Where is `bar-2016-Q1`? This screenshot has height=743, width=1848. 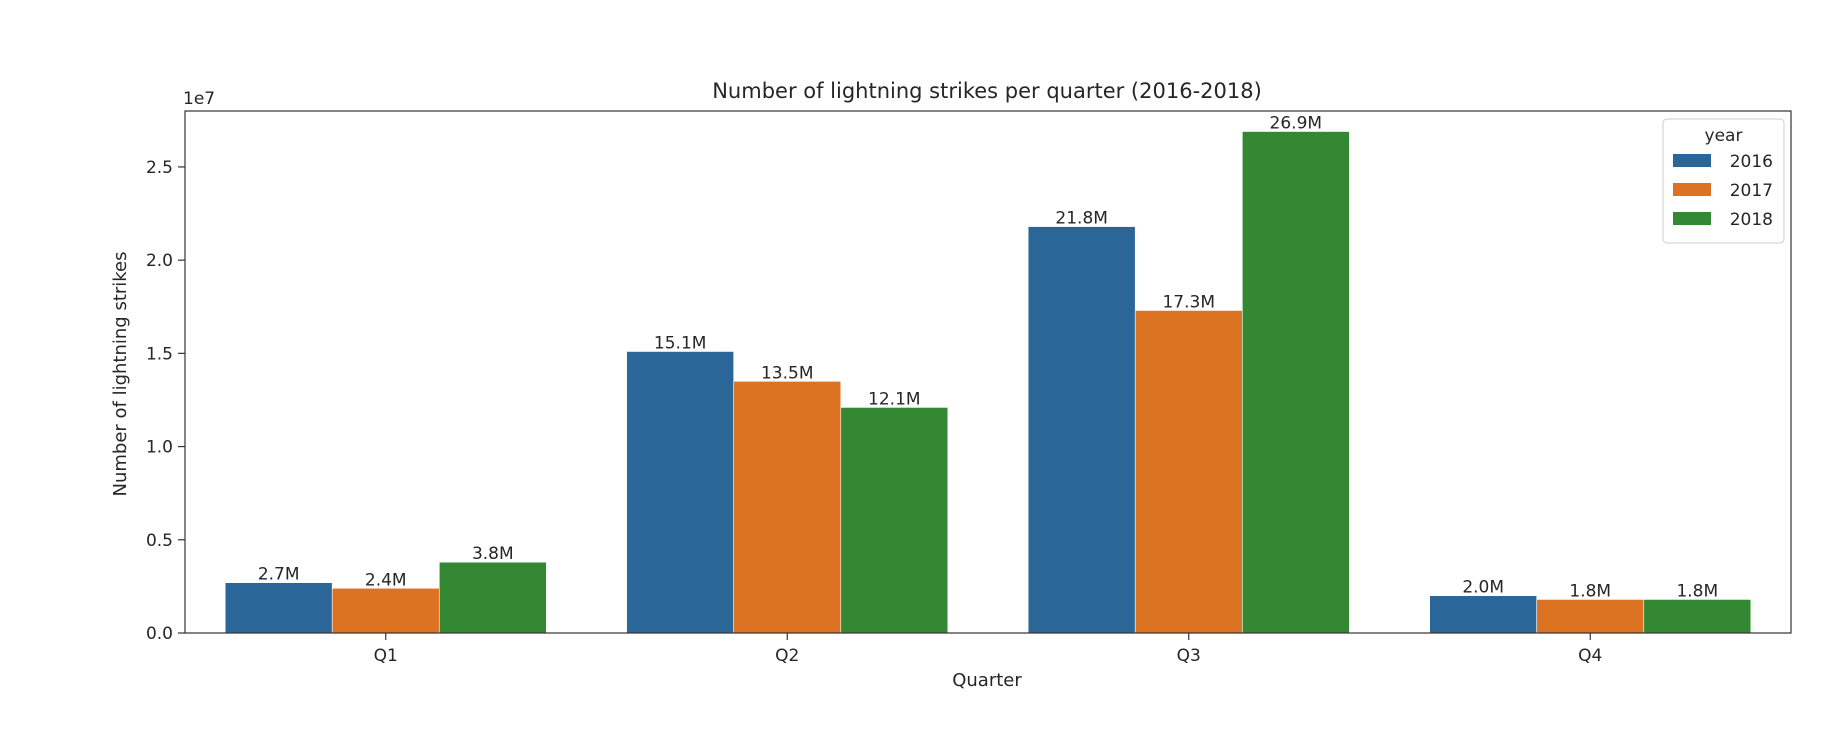
bar-2016-Q1 is located at coordinates (278, 608).